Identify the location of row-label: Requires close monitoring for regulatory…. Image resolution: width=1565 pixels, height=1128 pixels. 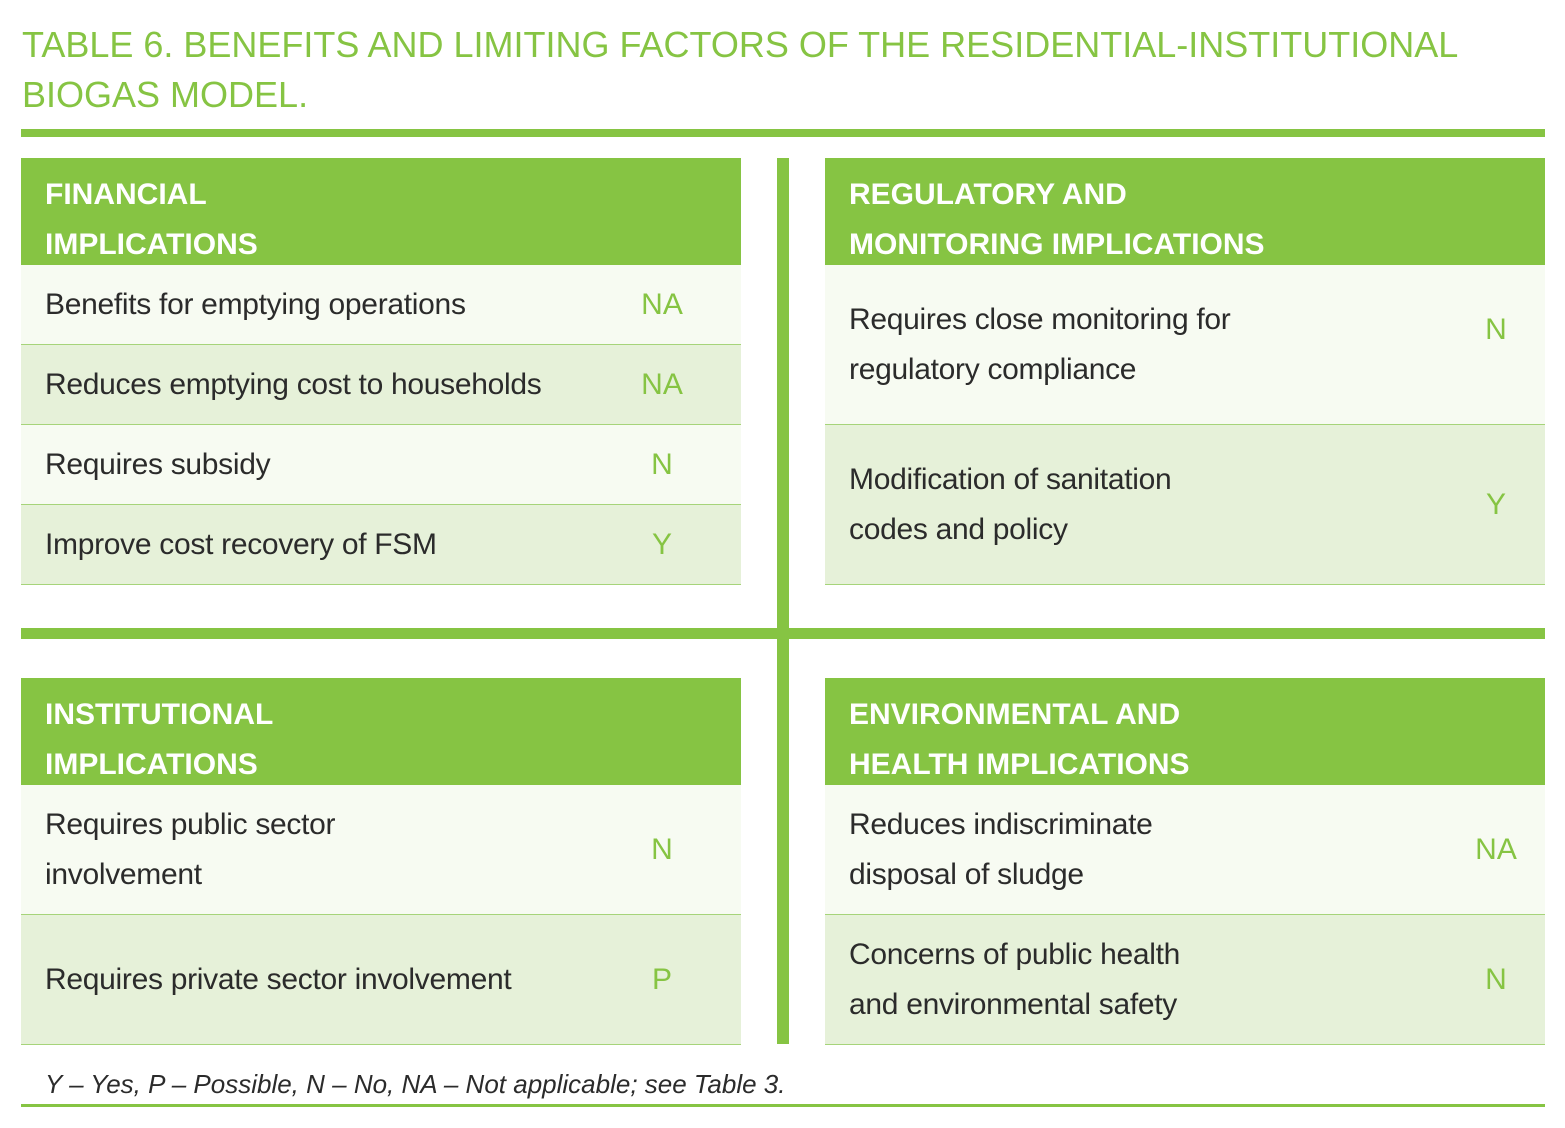
(1028, 345).